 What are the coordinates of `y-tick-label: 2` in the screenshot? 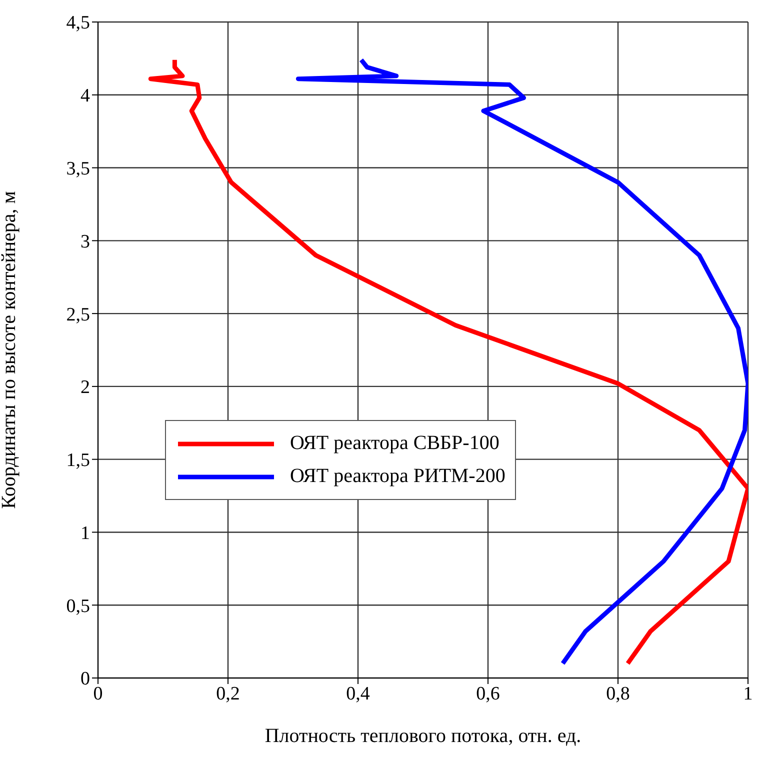 It's located at (85, 387).